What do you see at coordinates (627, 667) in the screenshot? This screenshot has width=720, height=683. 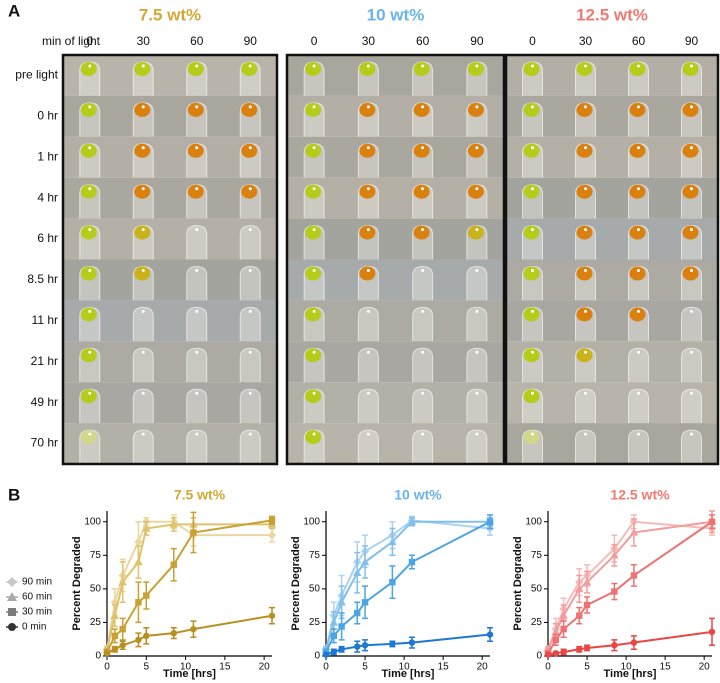 I see `x-tick-label: 10` at bounding box center [627, 667].